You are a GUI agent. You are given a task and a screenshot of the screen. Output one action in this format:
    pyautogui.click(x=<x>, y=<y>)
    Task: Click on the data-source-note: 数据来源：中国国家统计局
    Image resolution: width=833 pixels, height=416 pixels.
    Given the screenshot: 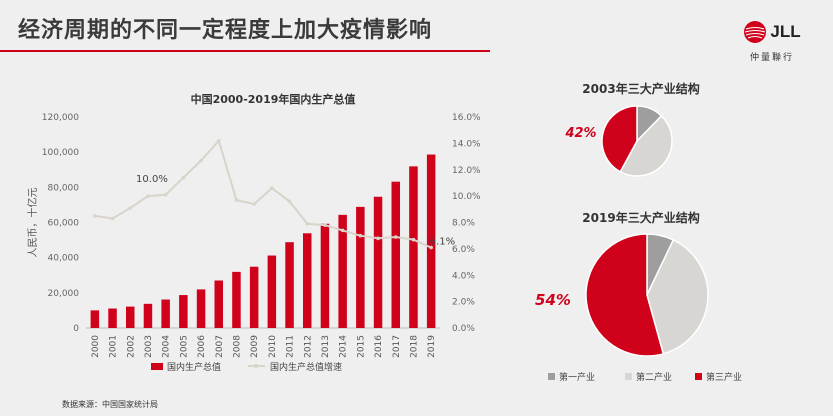 What is the action you would take?
    pyautogui.click(x=110, y=404)
    